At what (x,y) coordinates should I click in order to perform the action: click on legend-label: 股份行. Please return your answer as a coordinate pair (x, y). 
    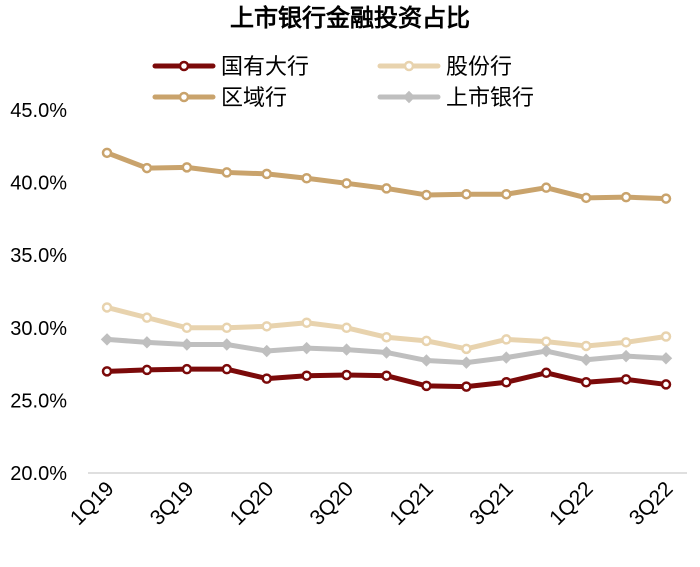
    Looking at the image, I should click on (479, 67).